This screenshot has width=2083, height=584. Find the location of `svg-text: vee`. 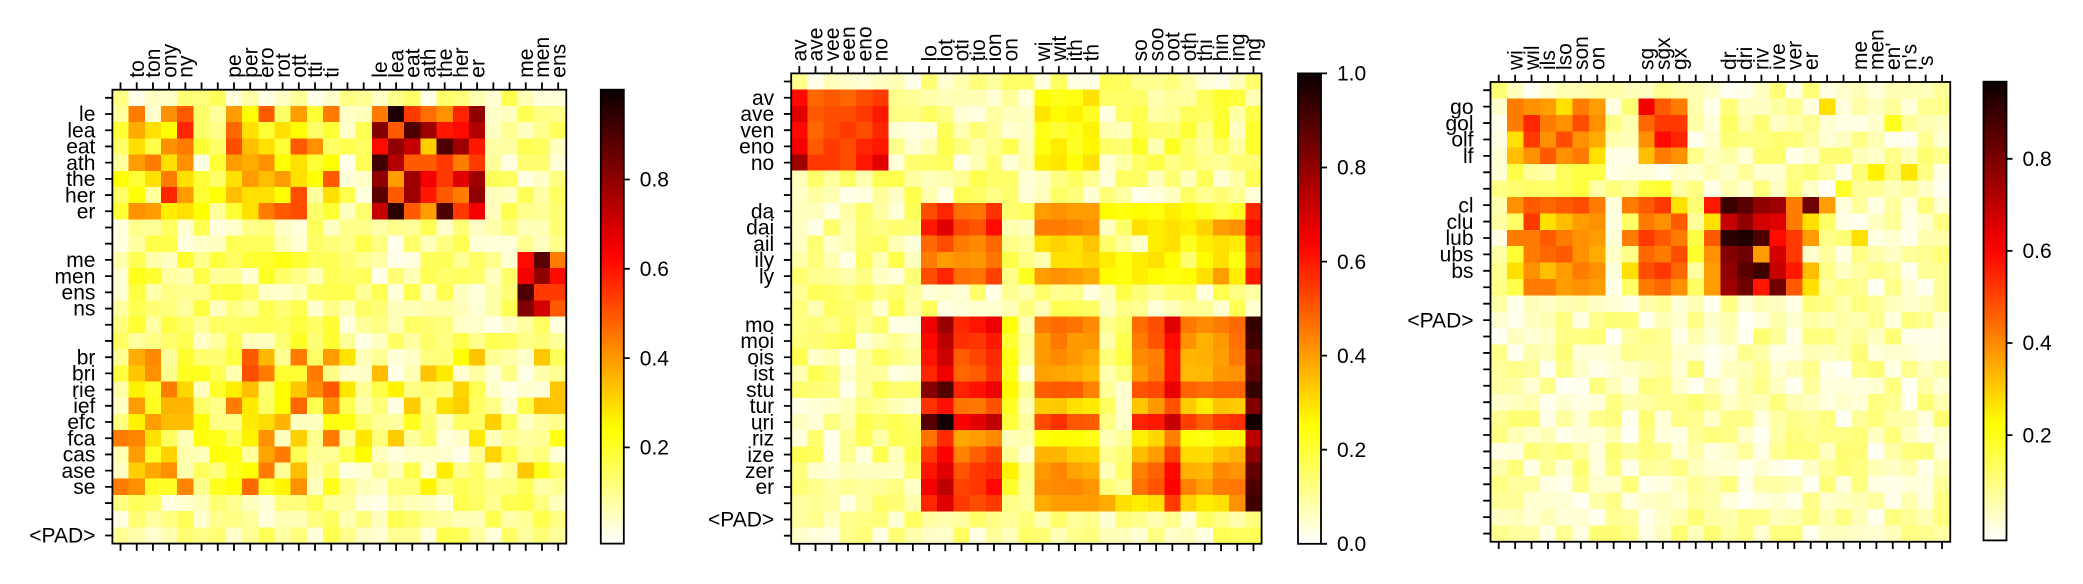

svg-text: vee is located at coordinates (832, 45).